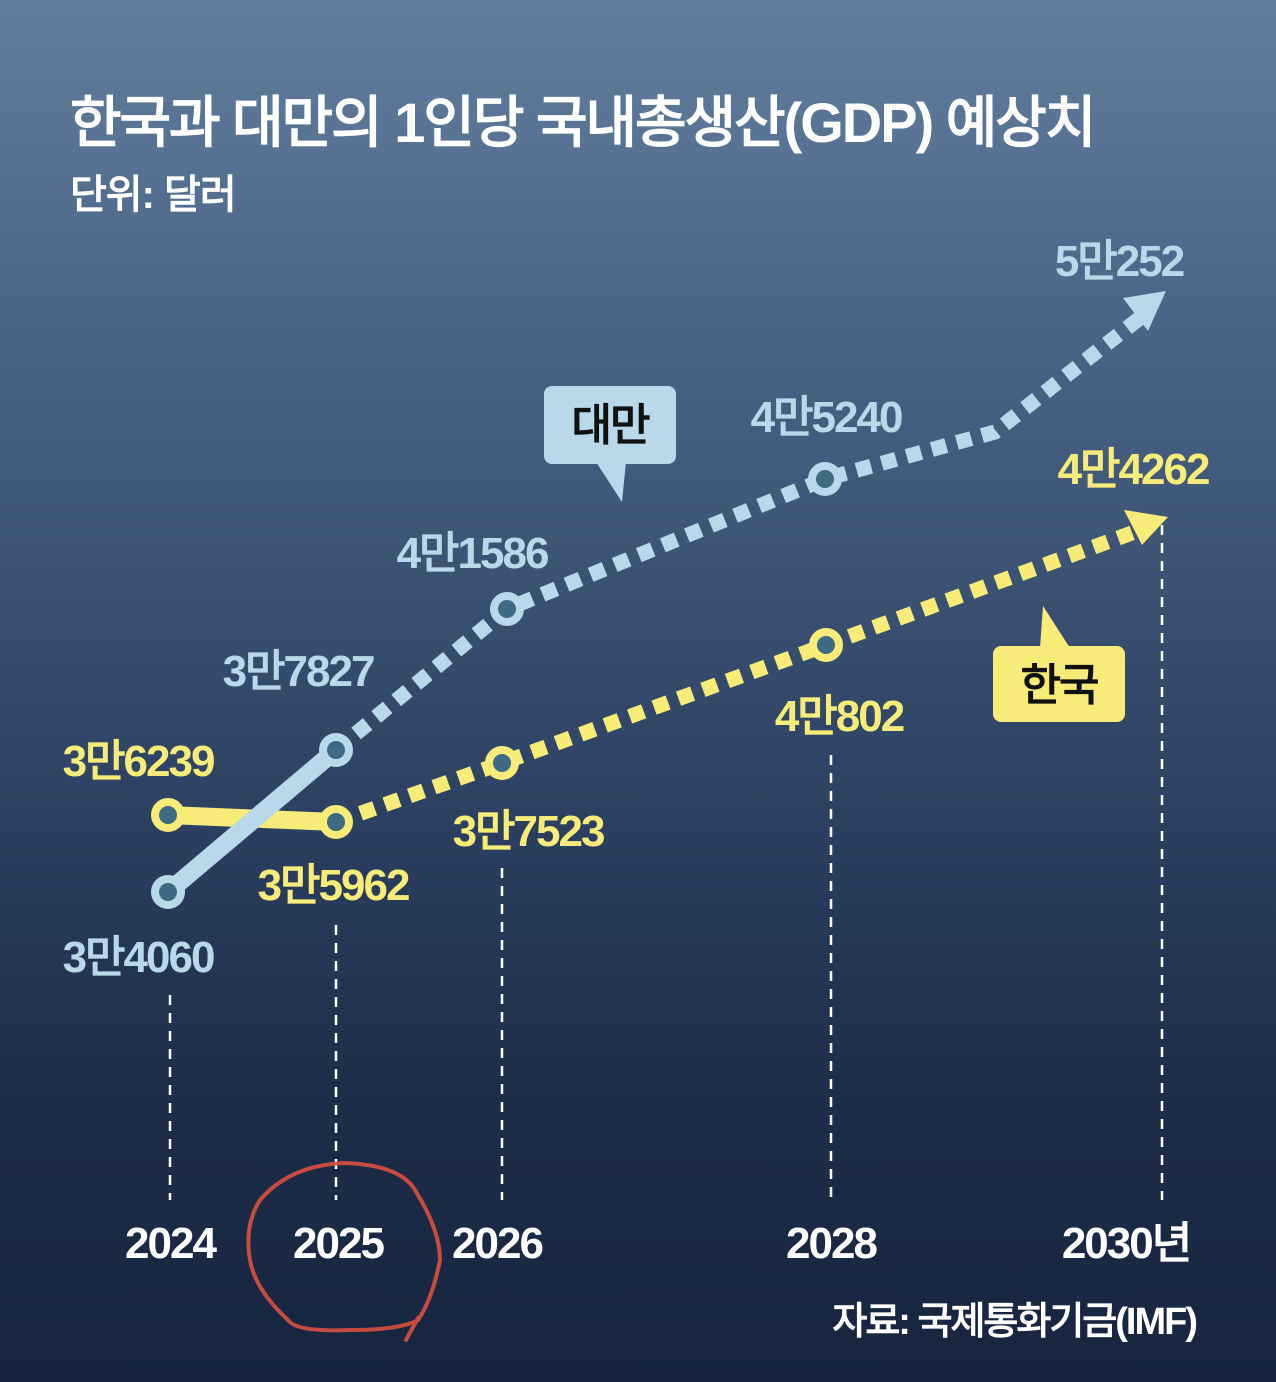  Describe the element at coordinates (1146, 527) in the screenshot. I see `korea-arrow-icon` at that location.